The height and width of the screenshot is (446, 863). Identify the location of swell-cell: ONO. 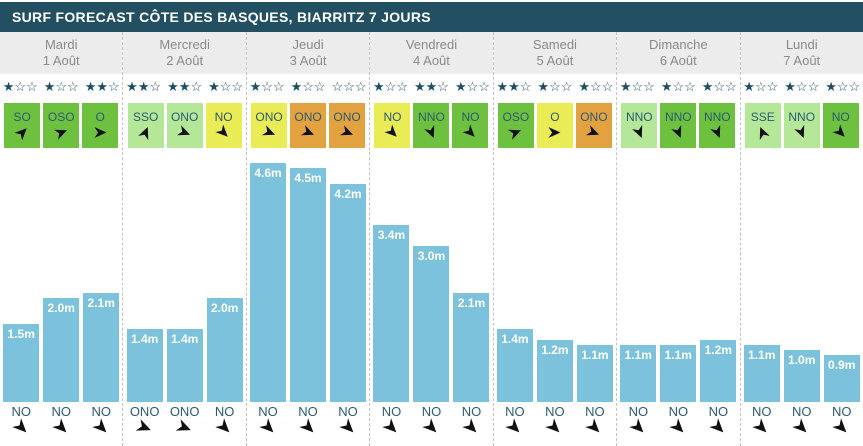
(185, 420).